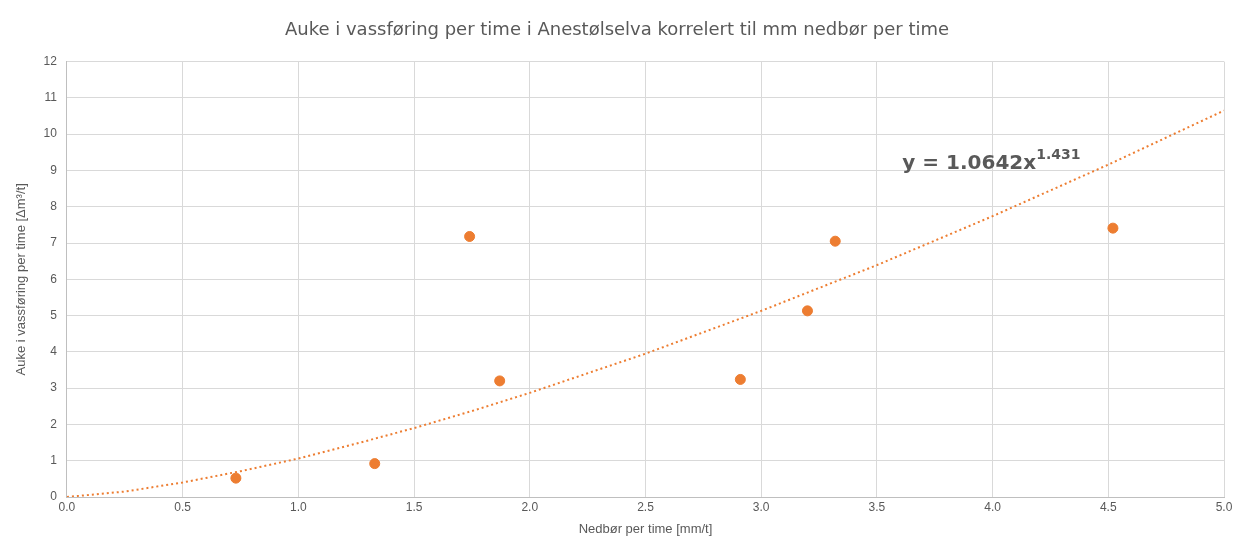 The height and width of the screenshot is (551, 1248). What do you see at coordinates (50, 60) in the screenshot?
I see `y-tick-label: 12` at bounding box center [50, 60].